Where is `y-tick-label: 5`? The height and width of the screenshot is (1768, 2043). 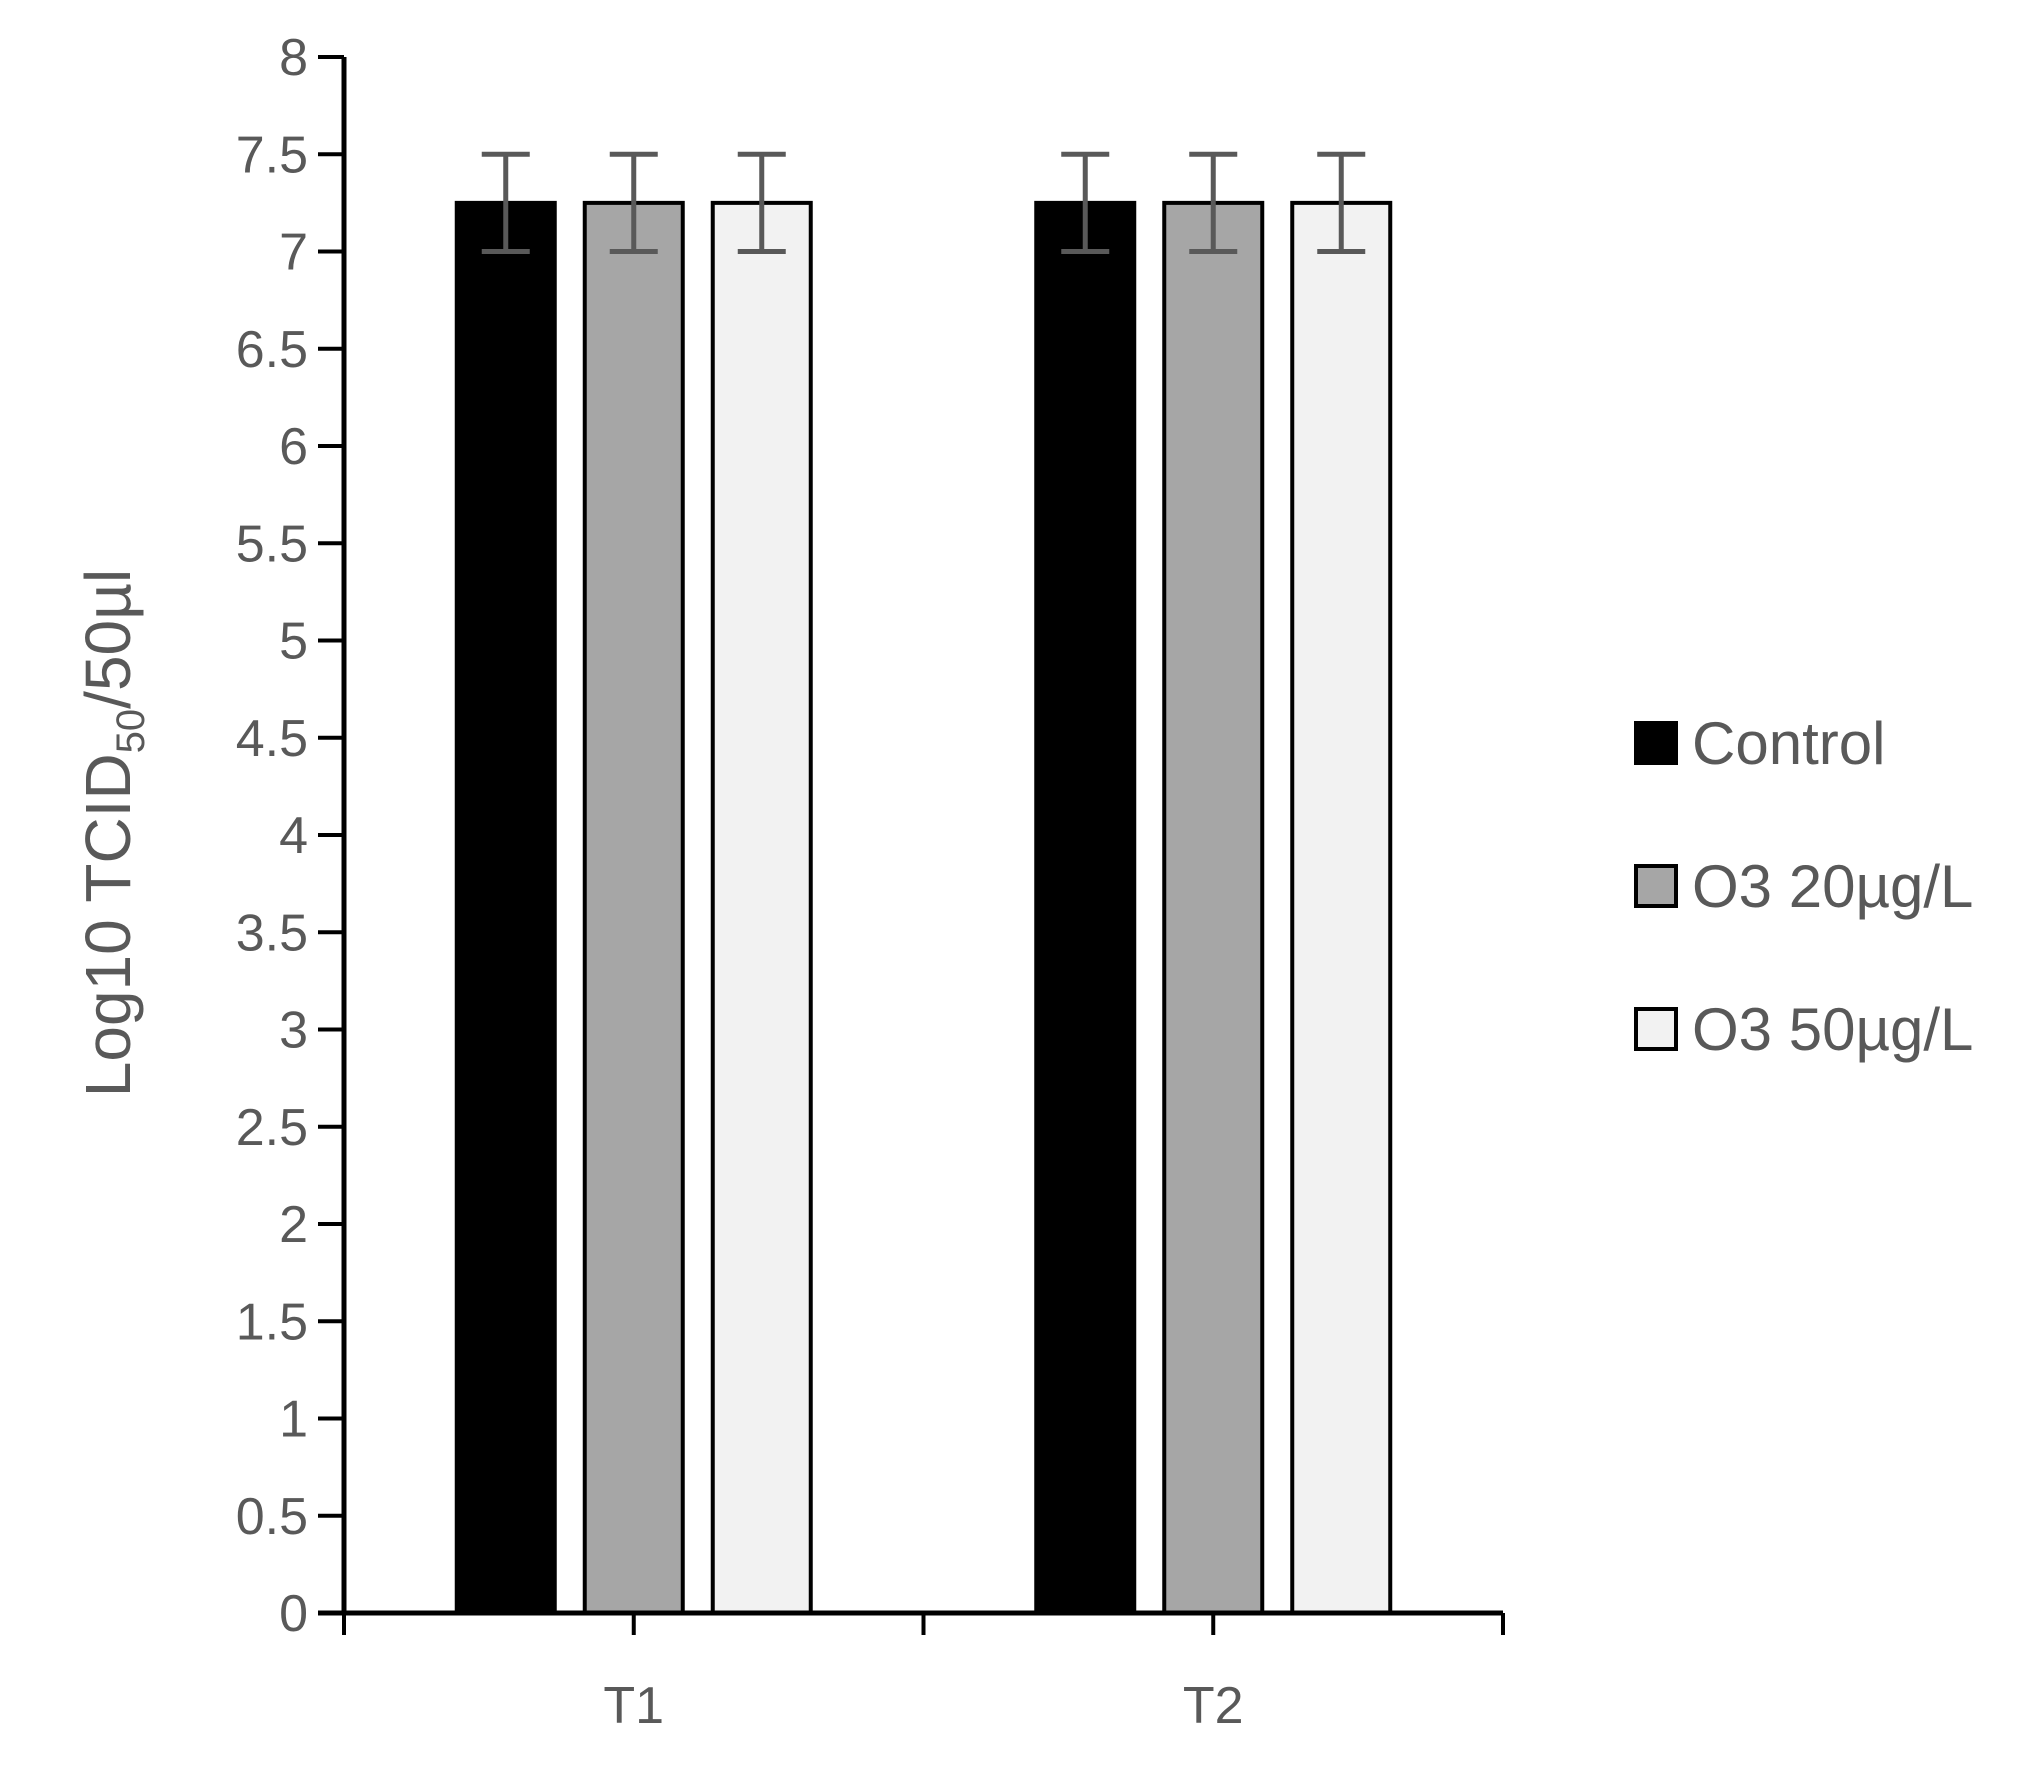 y-tick-label: 5 is located at coordinates (293, 642).